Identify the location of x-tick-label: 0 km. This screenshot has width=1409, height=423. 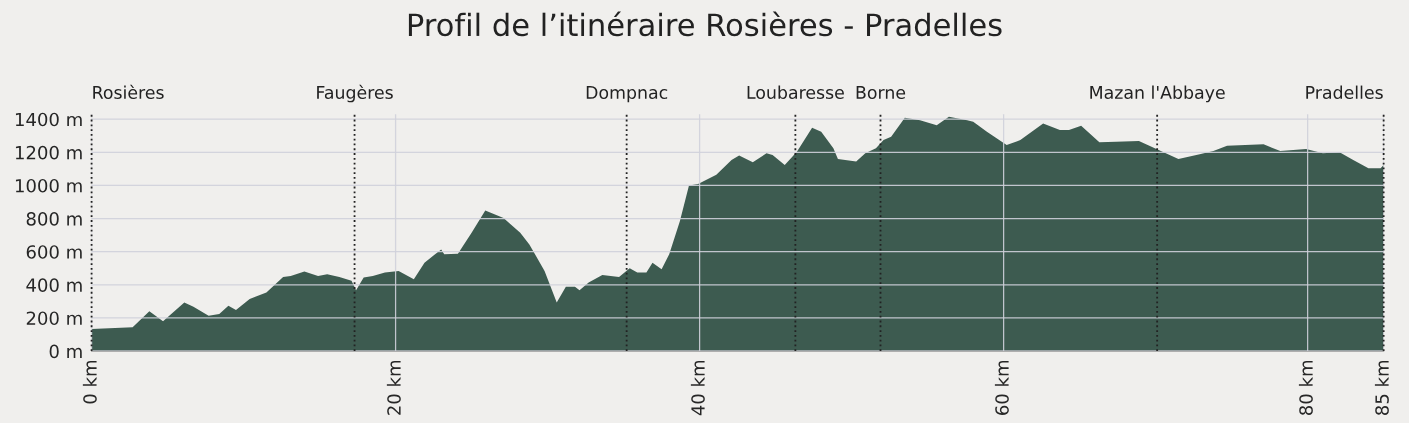
(89, 382).